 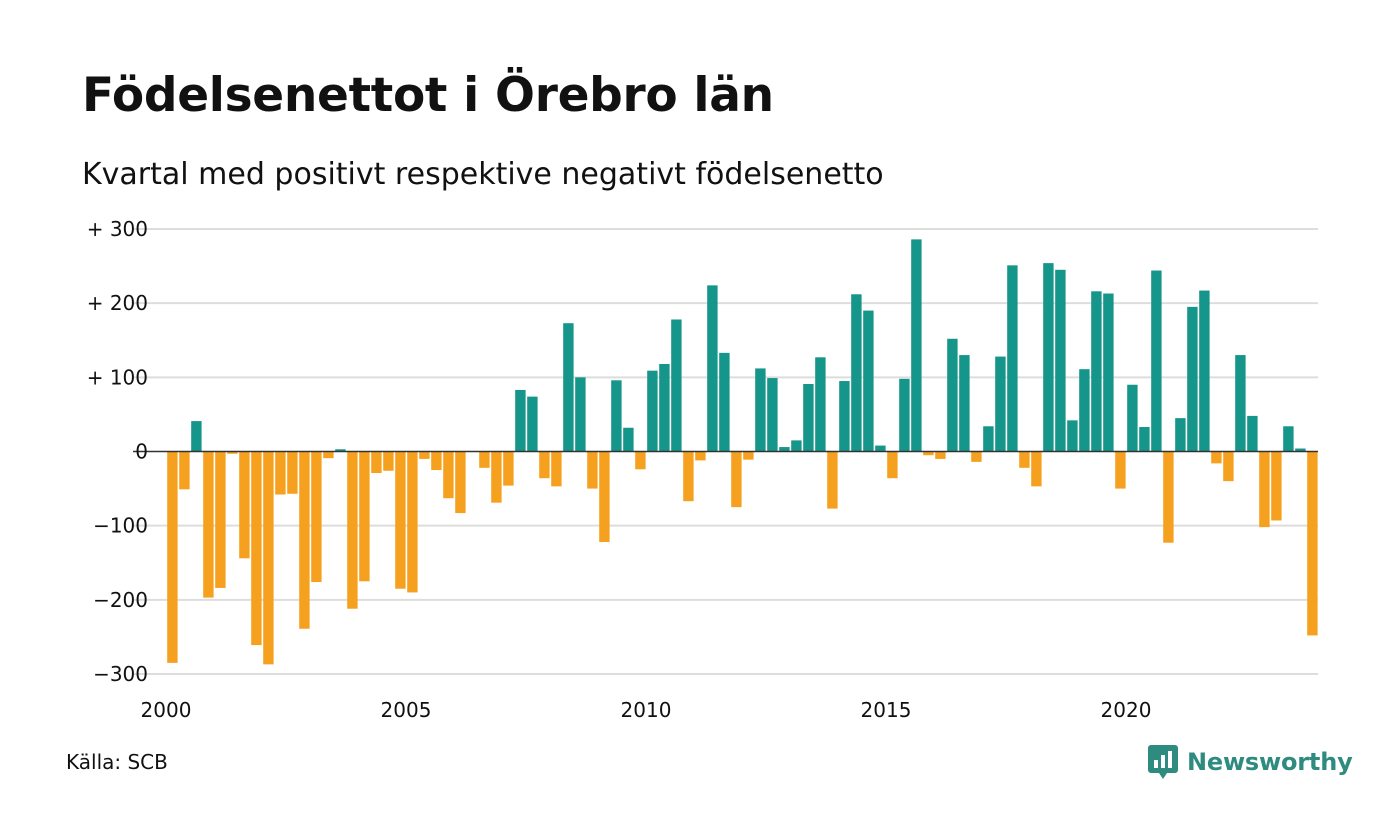 I want to click on x-tick-label: 2015, so click(x=886, y=710).